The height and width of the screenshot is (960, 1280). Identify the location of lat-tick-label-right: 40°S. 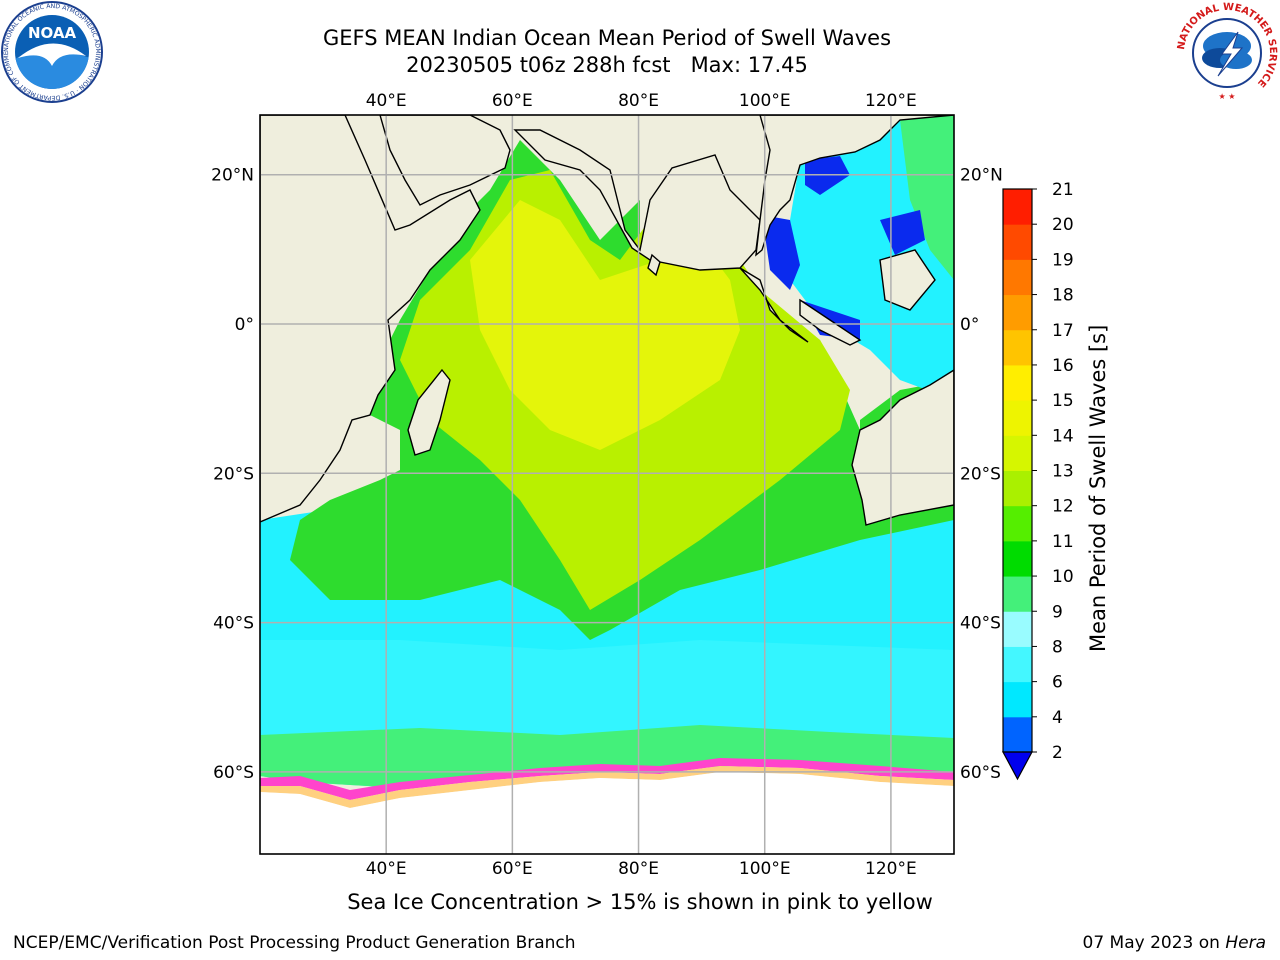
(980, 624).